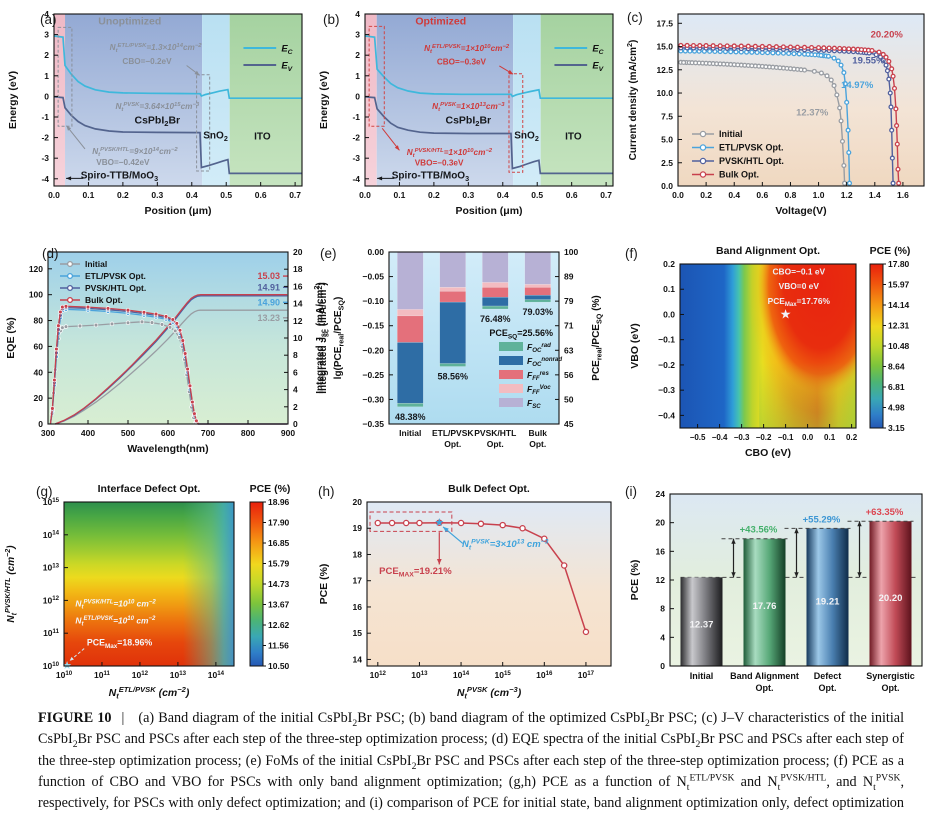  I want to click on svg-text: 1, so click(46, 76).